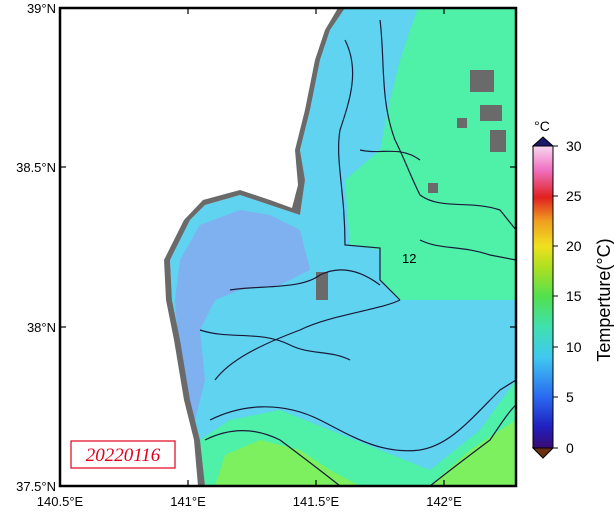 The height and width of the screenshot is (513, 614). Describe the element at coordinates (41, 8) in the screenshot. I see `lat-label-39: 39°N` at that location.